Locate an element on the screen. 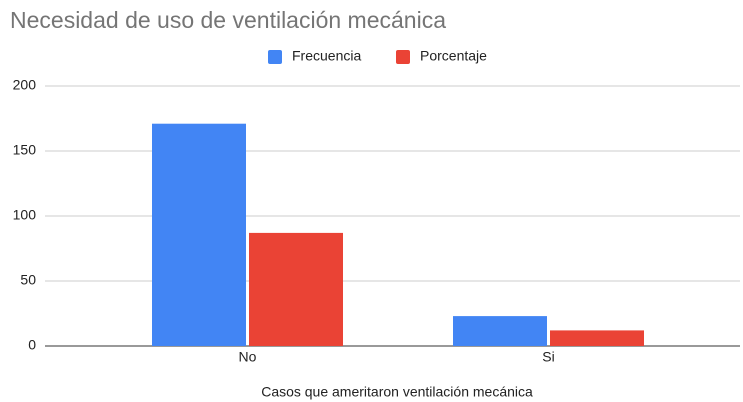  legend-label: Porcentaje is located at coordinates (453, 56).